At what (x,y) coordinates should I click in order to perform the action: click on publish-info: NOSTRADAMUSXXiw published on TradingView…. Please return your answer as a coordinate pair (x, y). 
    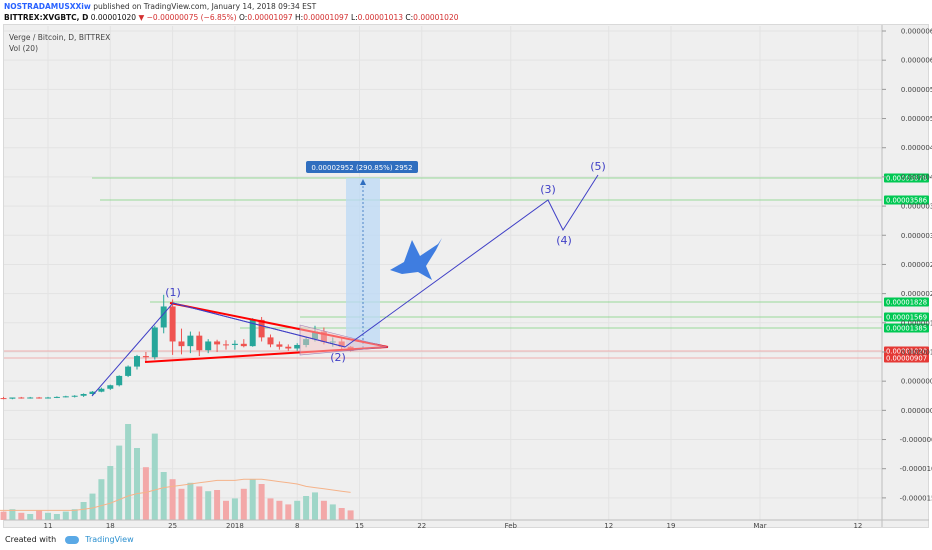
    Looking at the image, I should click on (160, 6).